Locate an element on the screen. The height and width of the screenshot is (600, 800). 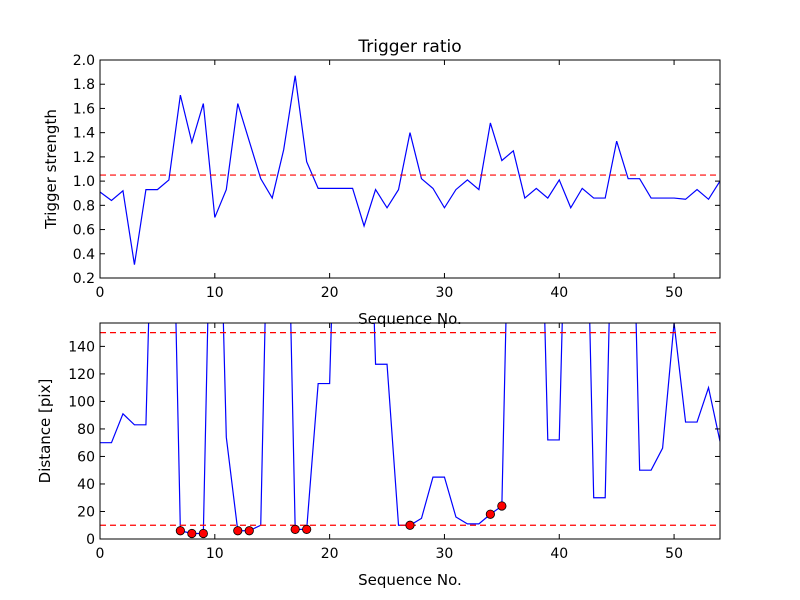
top-x-axis-label: Sequence No. is located at coordinates (410, 319).